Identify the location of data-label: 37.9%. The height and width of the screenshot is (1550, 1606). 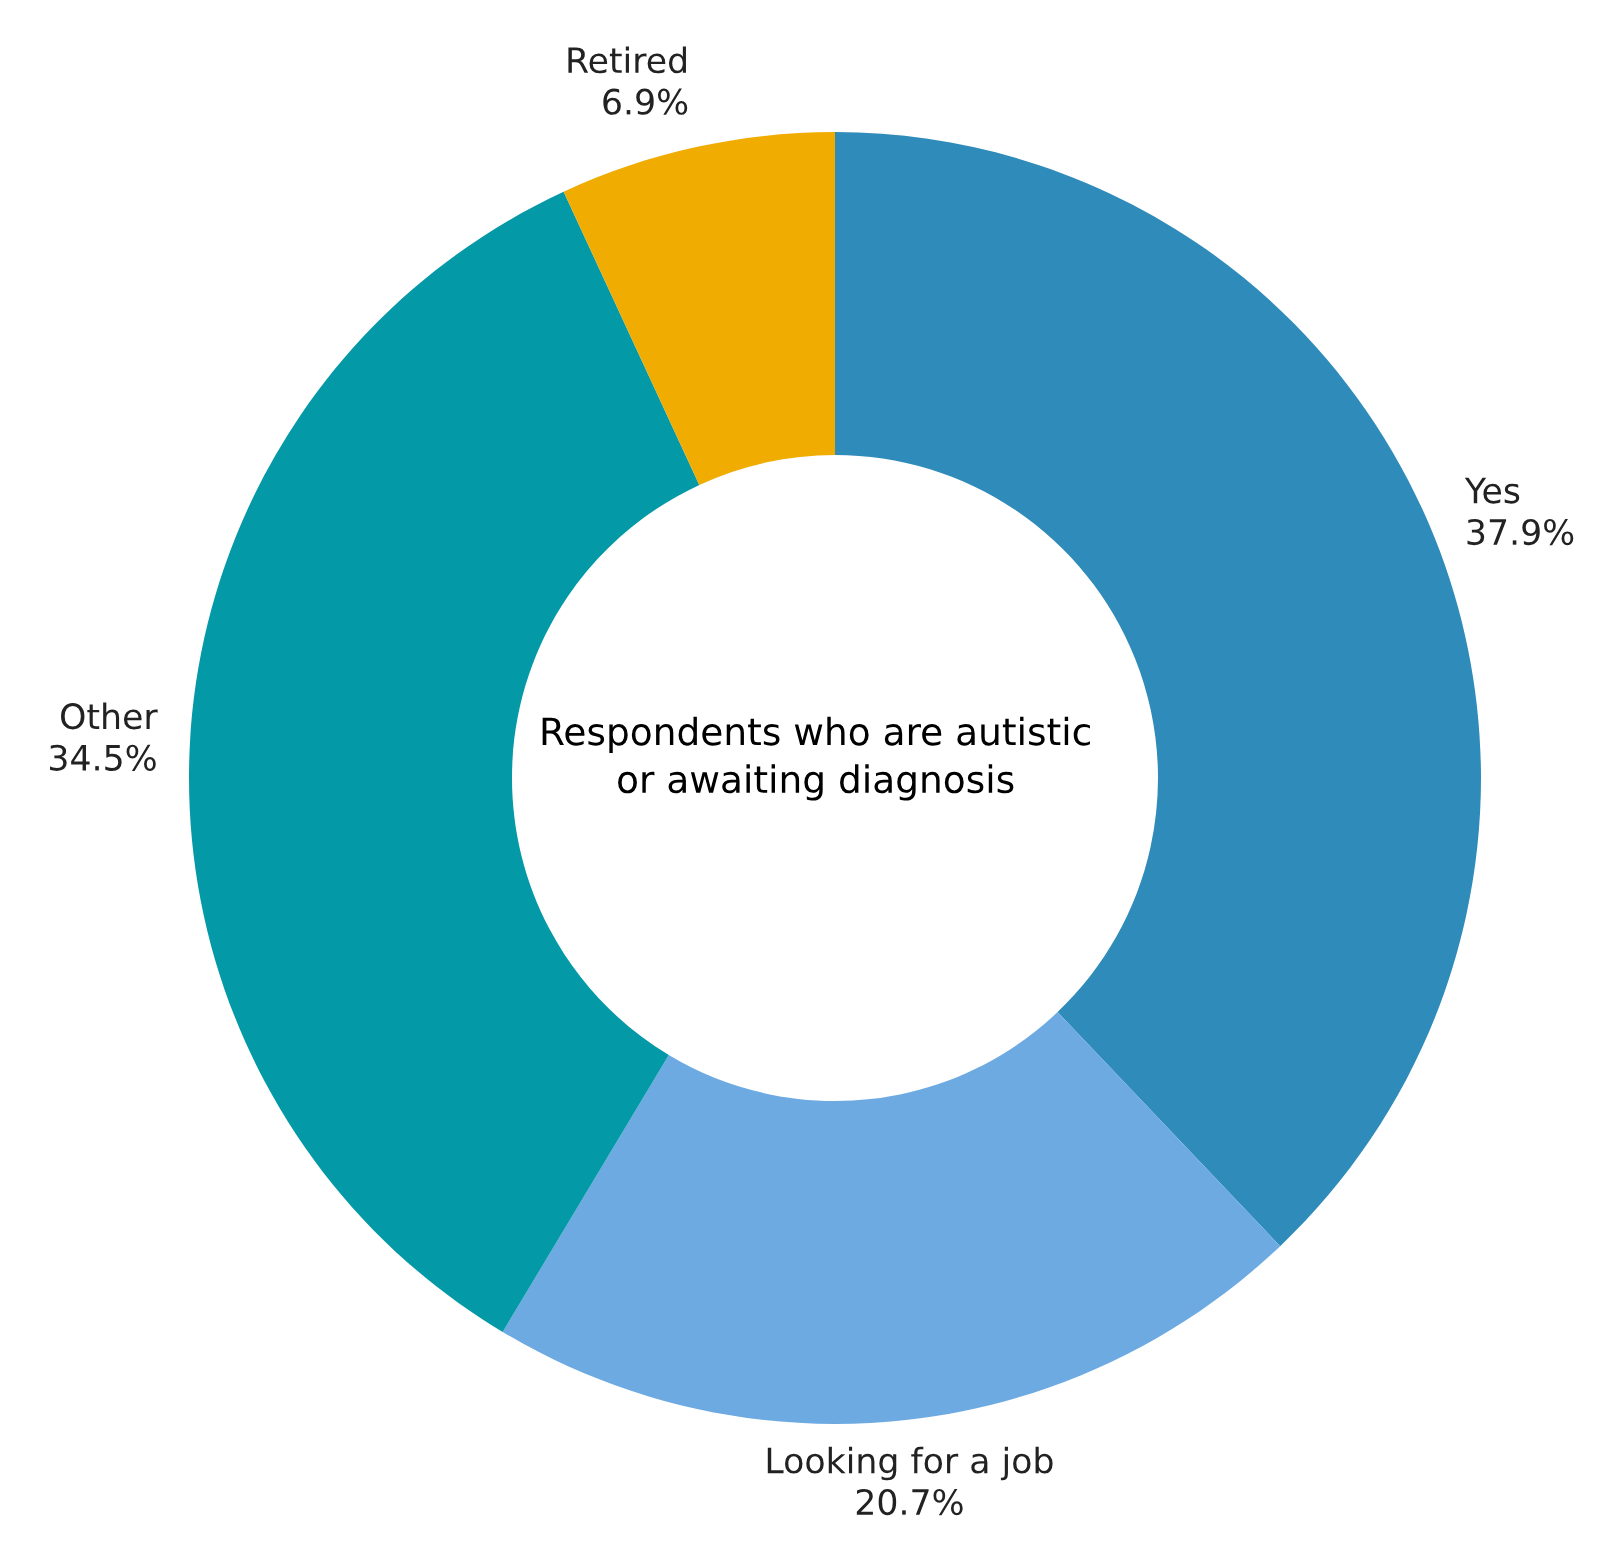
(1520, 532).